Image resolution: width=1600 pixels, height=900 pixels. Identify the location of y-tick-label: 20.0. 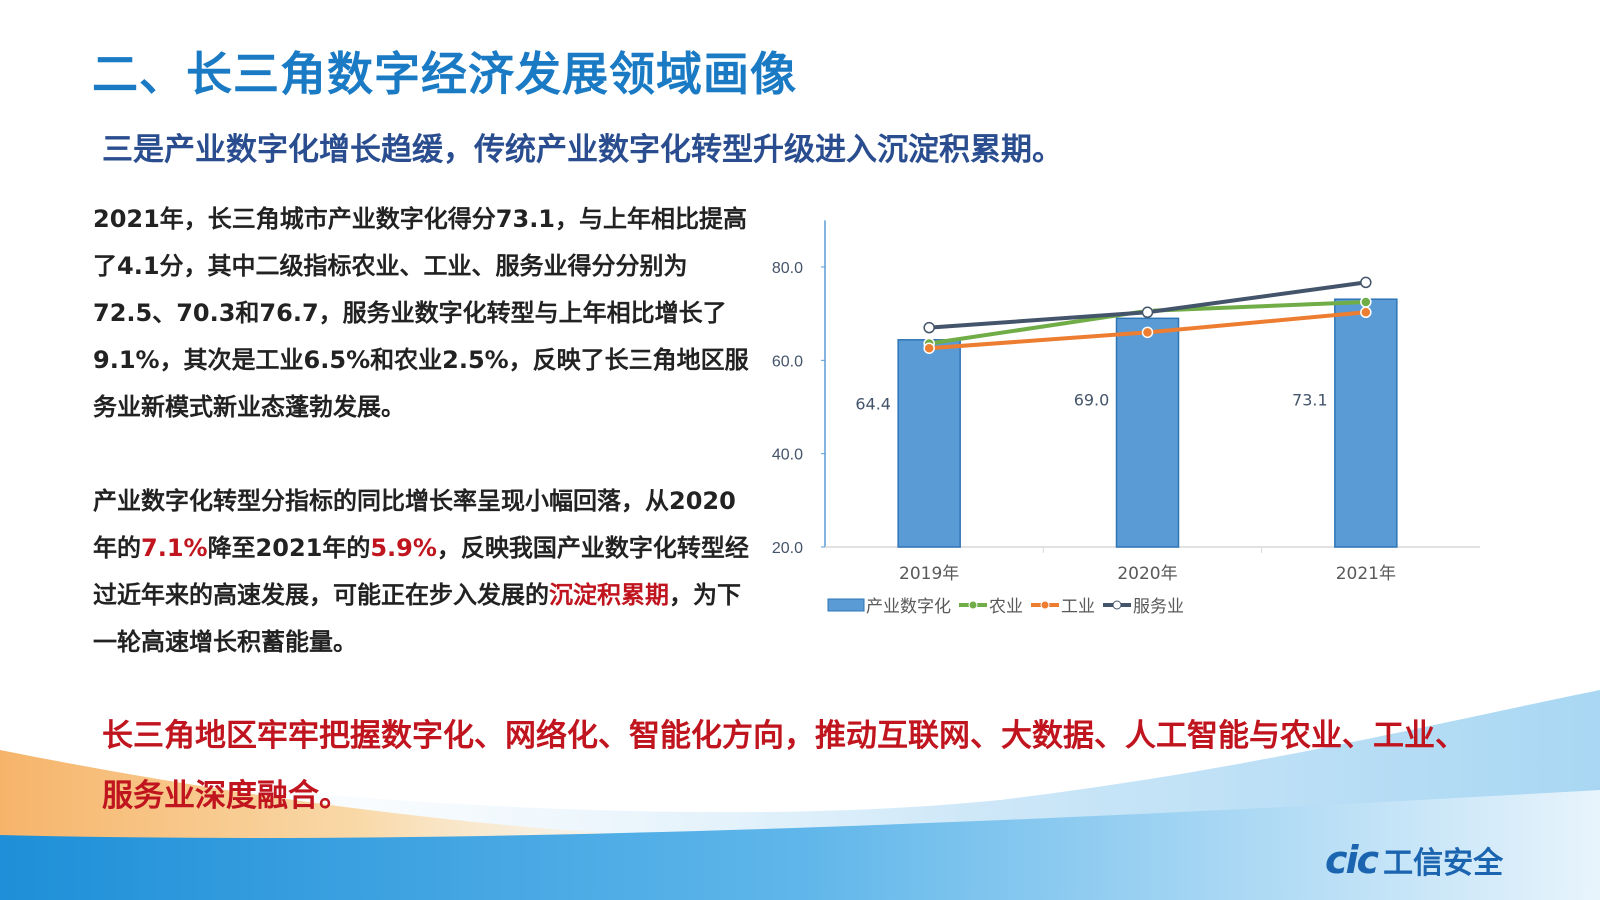
(787, 548).